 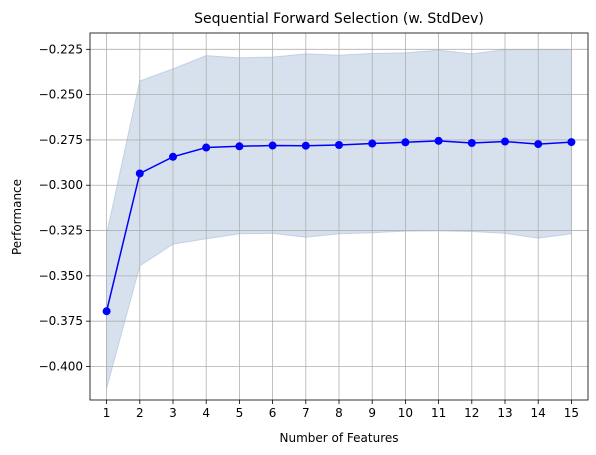 I want to click on x-tick-label: 14, so click(x=538, y=413).